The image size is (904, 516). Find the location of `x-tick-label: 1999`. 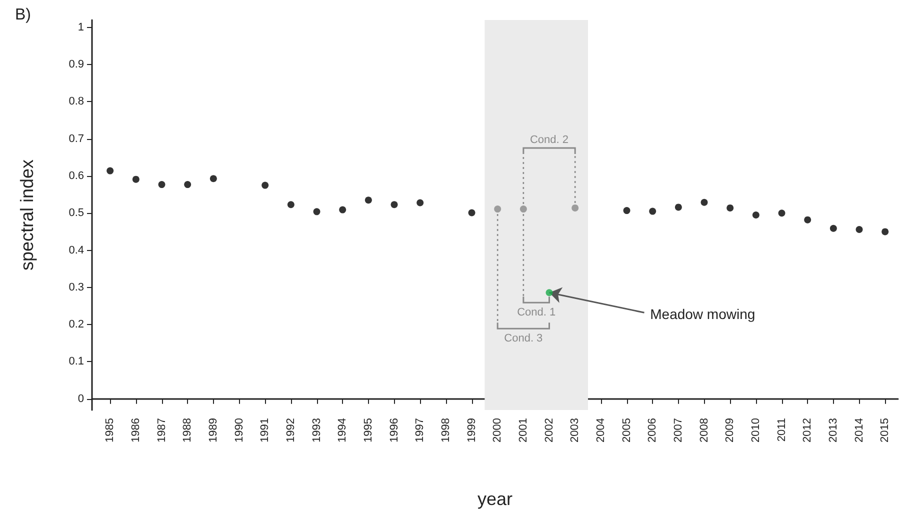

x-tick-label: 1999 is located at coordinates (472, 430).